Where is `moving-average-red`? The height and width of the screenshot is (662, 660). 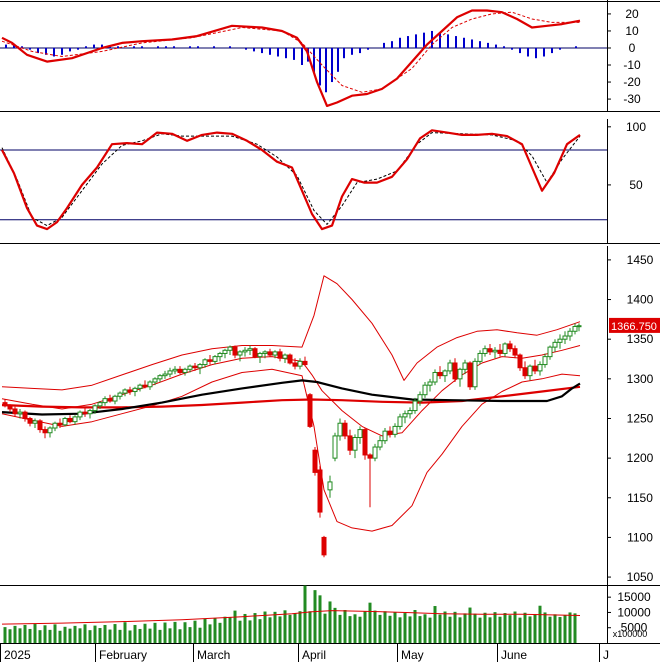 moving-average-red is located at coordinates (291, 397).